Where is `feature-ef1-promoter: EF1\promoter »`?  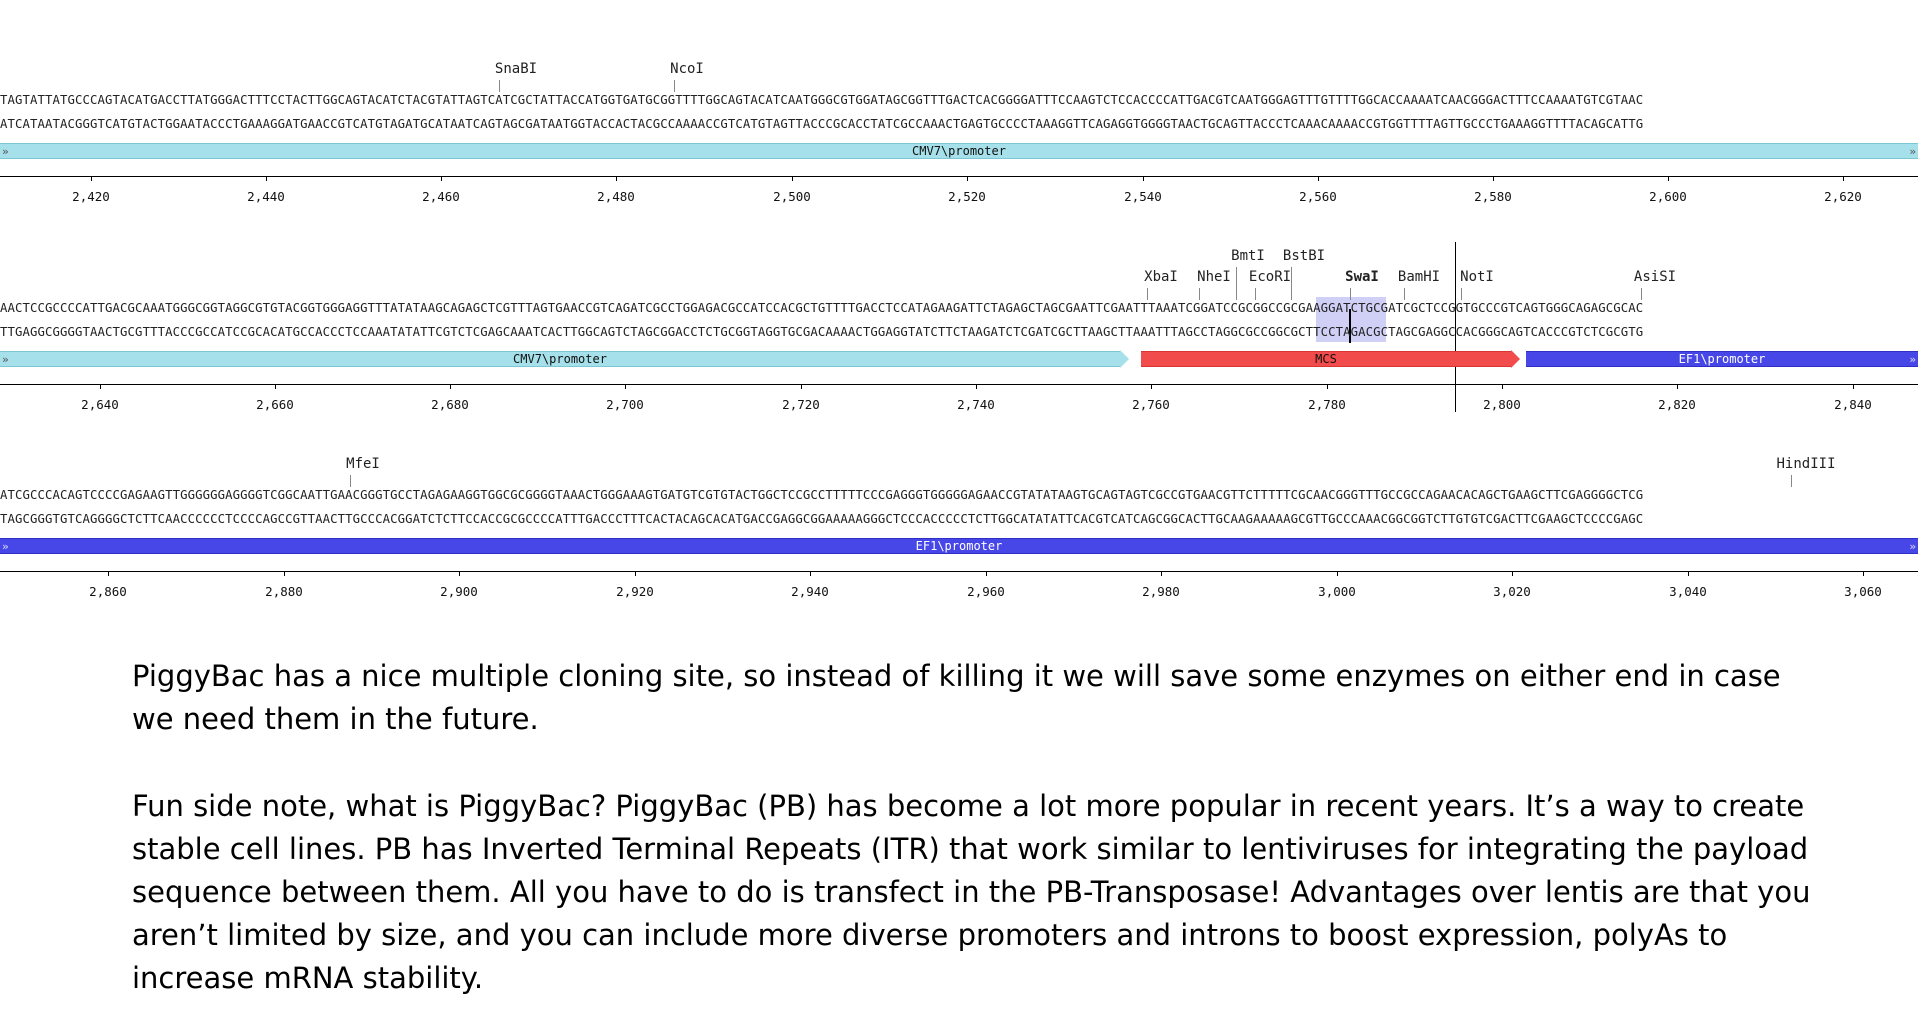
feature-ef1-promoter: EF1\promoter » is located at coordinates (1722, 359).